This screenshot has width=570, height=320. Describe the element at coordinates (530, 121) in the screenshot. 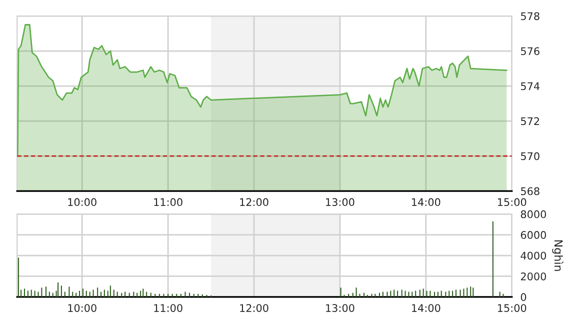

I see `y-tick-label: 572` at that location.